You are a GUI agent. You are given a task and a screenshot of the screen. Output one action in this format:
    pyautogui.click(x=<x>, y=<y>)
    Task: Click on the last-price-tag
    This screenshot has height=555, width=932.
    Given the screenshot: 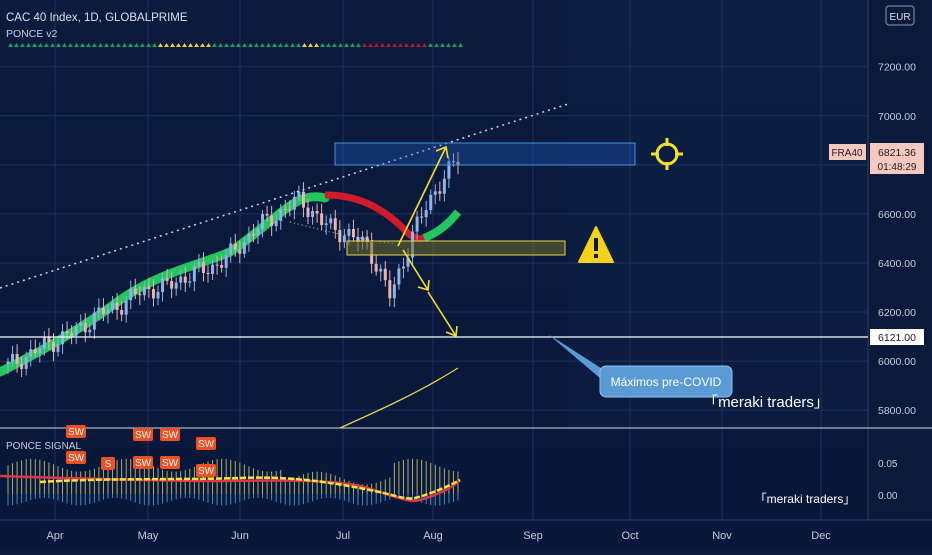 What is the action you would take?
    pyautogui.click(x=897, y=158)
    